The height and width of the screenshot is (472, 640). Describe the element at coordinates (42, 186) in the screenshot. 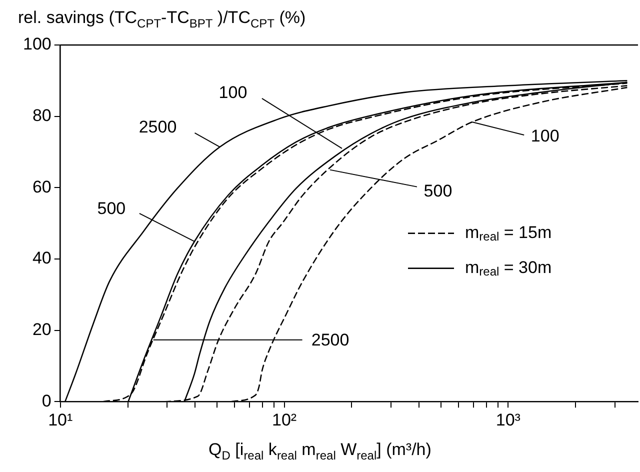

I see `y-tick-label: 60` at that location.